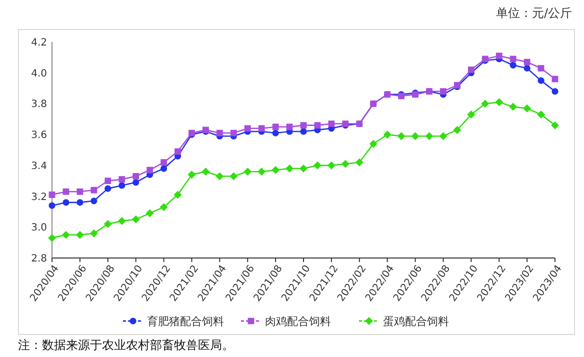 The width and height of the screenshot is (584, 357). Describe the element at coordinates (185, 321) in the screenshot. I see `legend-label: 育肥猪配合饲料` at that location.